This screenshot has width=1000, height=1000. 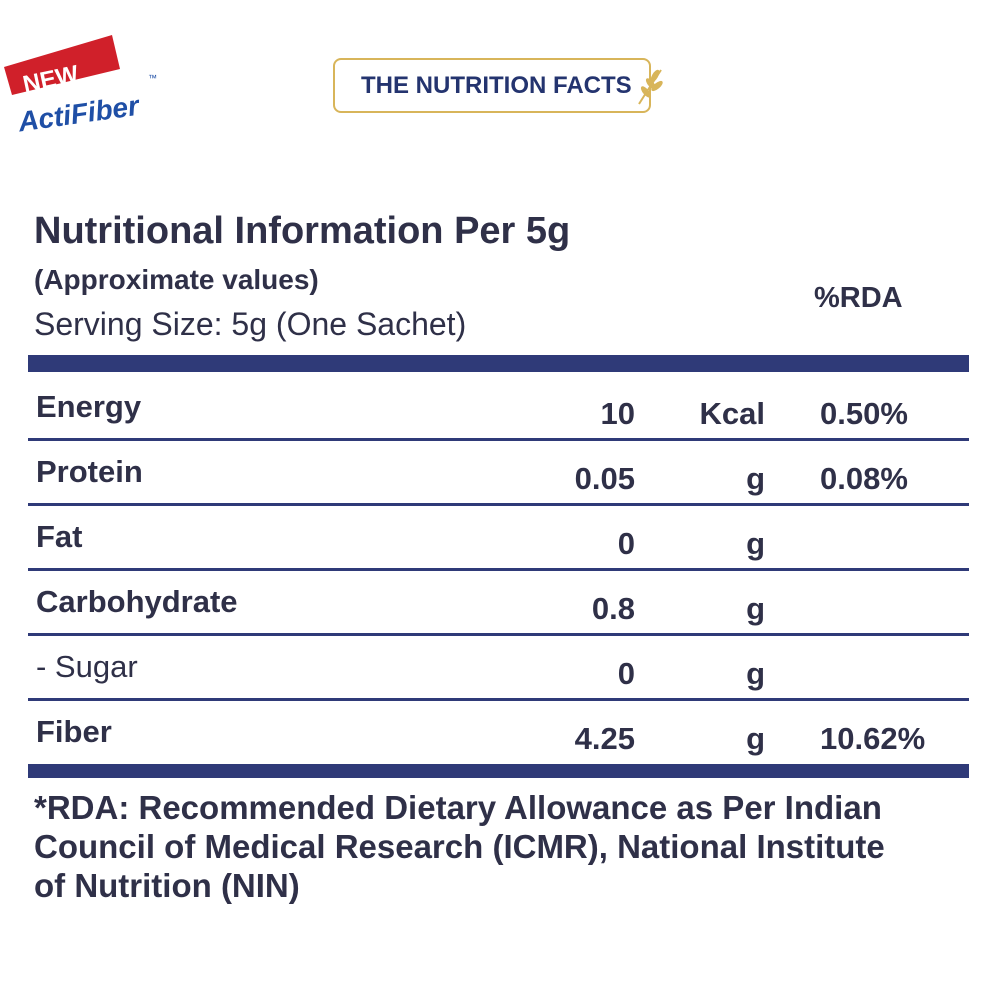 What do you see at coordinates (74, 731) in the screenshot?
I see `row-name: Fiber` at bounding box center [74, 731].